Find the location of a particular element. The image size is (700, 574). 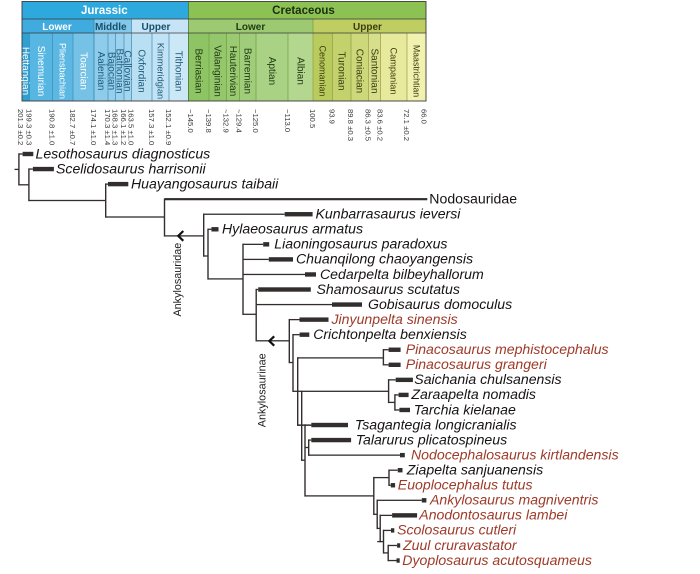

svg-text: 72.1 ±0.2 is located at coordinates (406, 125).